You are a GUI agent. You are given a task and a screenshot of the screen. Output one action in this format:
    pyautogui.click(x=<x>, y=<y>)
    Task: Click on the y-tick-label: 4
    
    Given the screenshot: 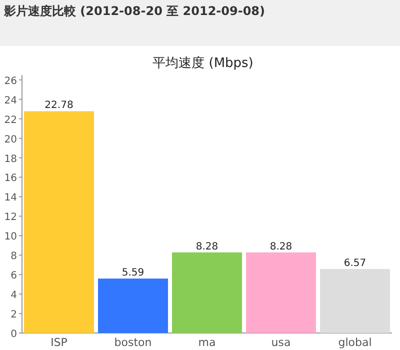 What is the action you would take?
    pyautogui.click(x=13, y=296)
    